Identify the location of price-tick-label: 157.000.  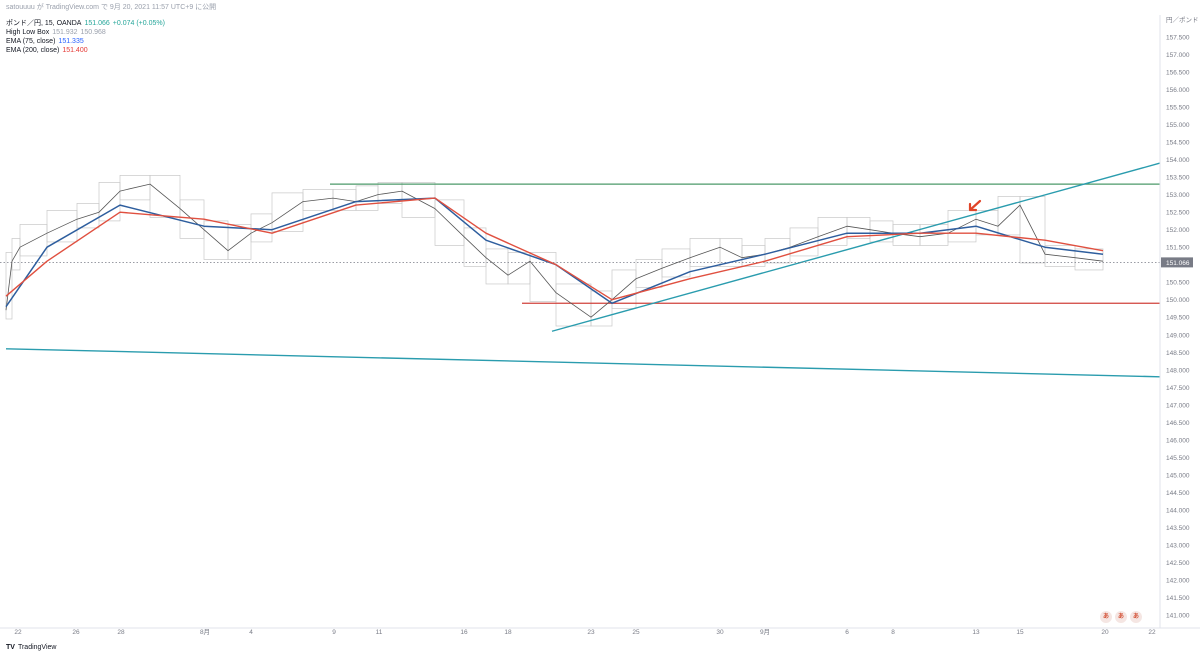
(1178, 55).